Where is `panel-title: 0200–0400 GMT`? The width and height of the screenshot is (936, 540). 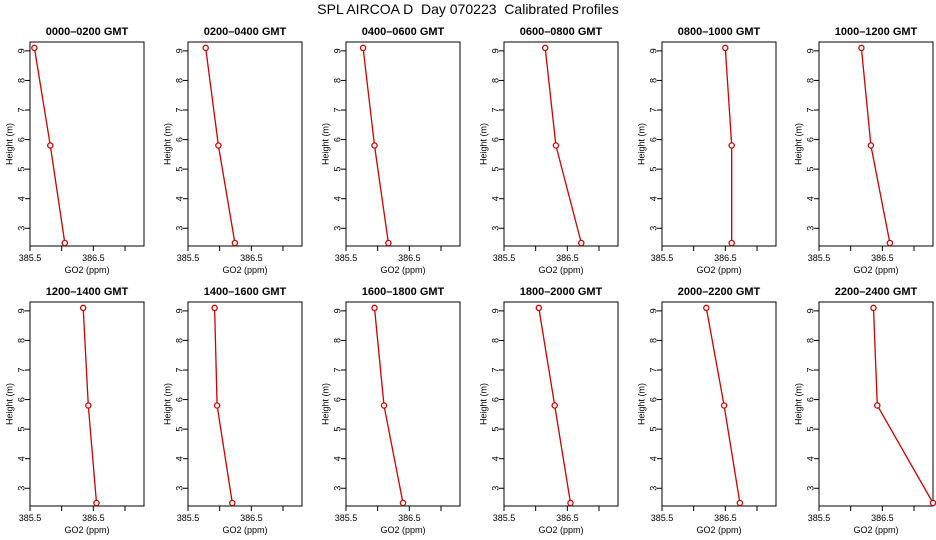
panel-title: 0200–0400 GMT is located at coordinates (245, 32).